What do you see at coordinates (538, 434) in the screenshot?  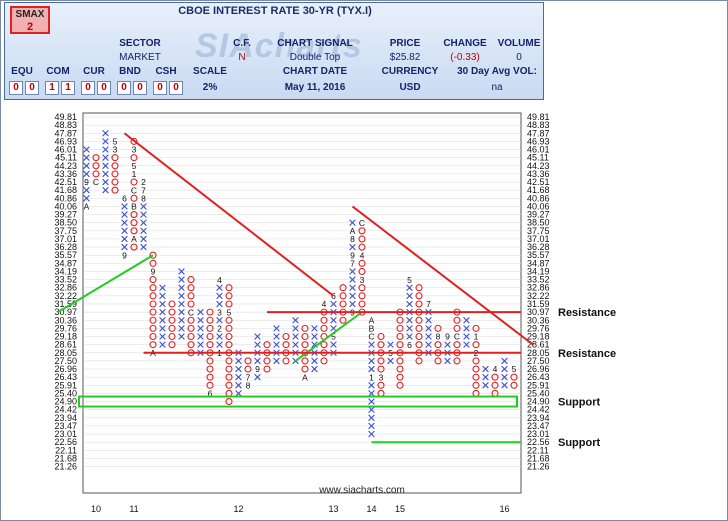 I see `y-tick-label-right: 23.01` at bounding box center [538, 434].